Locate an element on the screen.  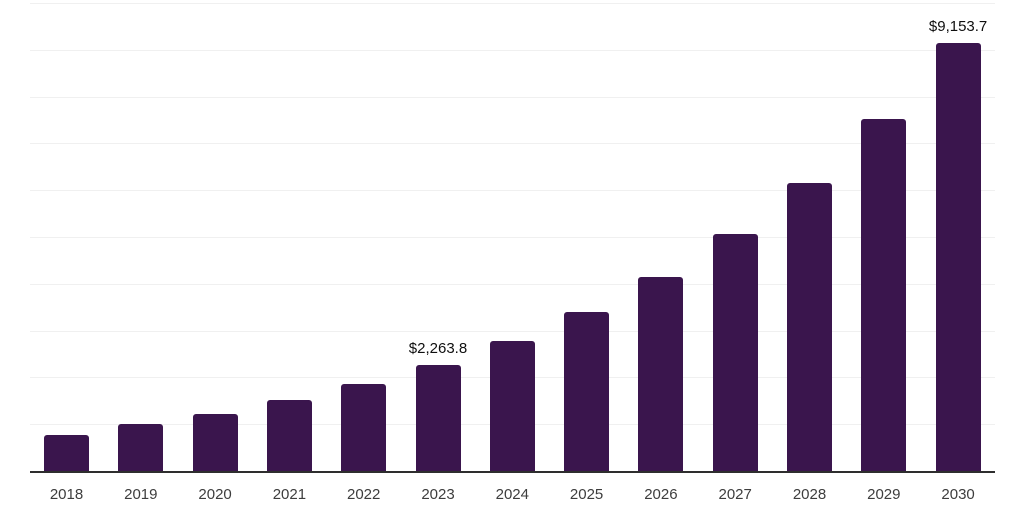
bar-2029 is located at coordinates (884, 295).